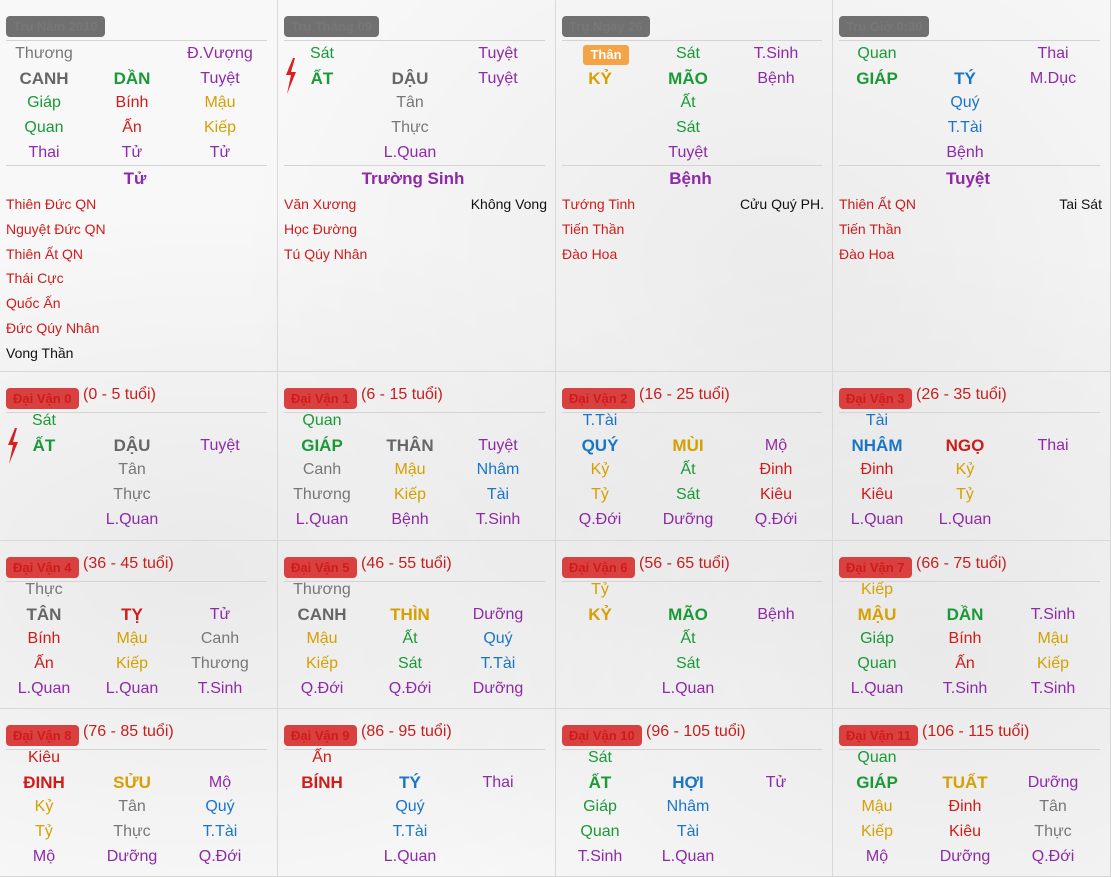 The height and width of the screenshot is (877, 1111). Describe the element at coordinates (128, 731) in the screenshot. I see `dai-van-age: (76 - 85 tuổi)` at that location.